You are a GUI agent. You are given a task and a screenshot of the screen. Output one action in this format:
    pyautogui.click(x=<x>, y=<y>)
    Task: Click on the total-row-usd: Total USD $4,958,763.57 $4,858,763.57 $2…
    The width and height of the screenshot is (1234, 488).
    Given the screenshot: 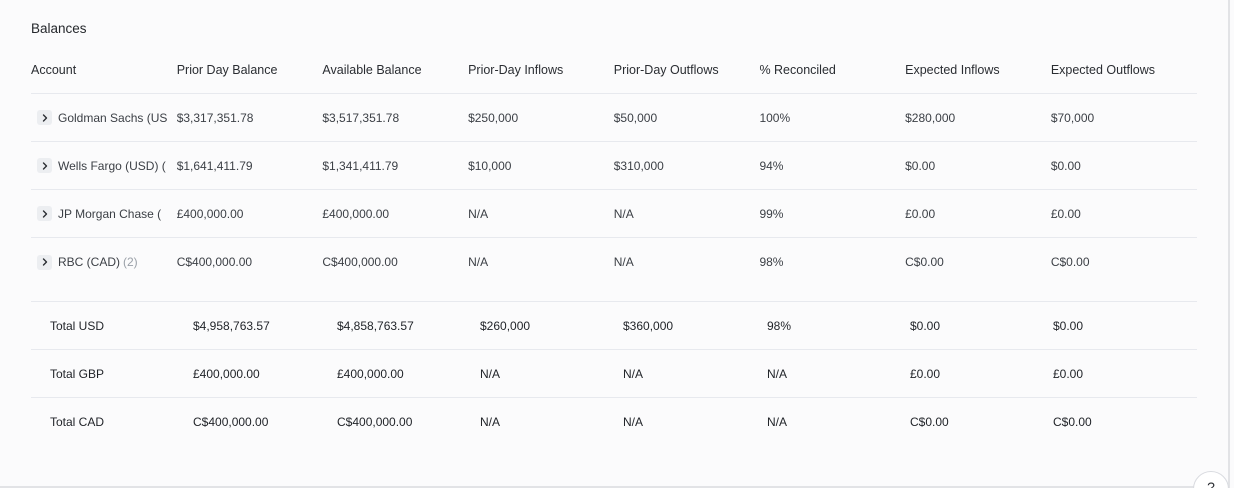 What is the action you would take?
    pyautogui.click(x=614, y=326)
    